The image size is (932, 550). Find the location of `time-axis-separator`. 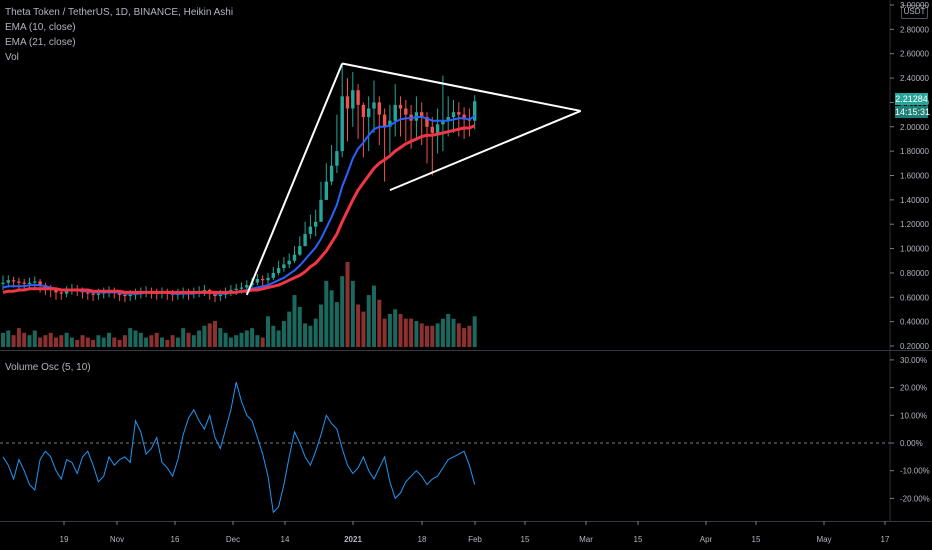

time-axis-separator is located at coordinates (466, 521).